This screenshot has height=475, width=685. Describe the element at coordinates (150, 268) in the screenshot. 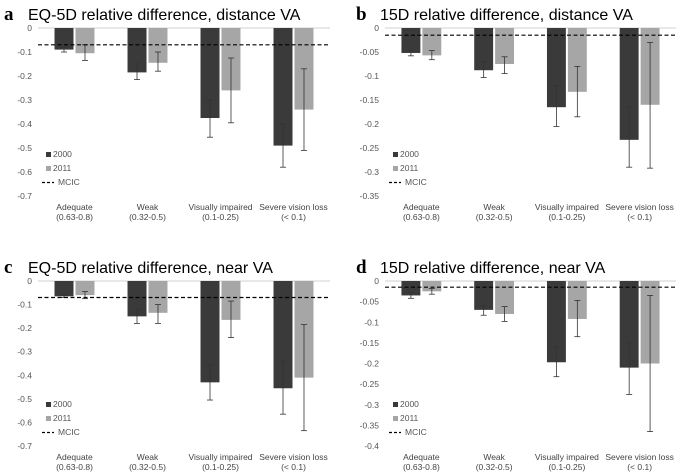

I see `chart-title: EQ-5D relative difference, near VA` at that location.